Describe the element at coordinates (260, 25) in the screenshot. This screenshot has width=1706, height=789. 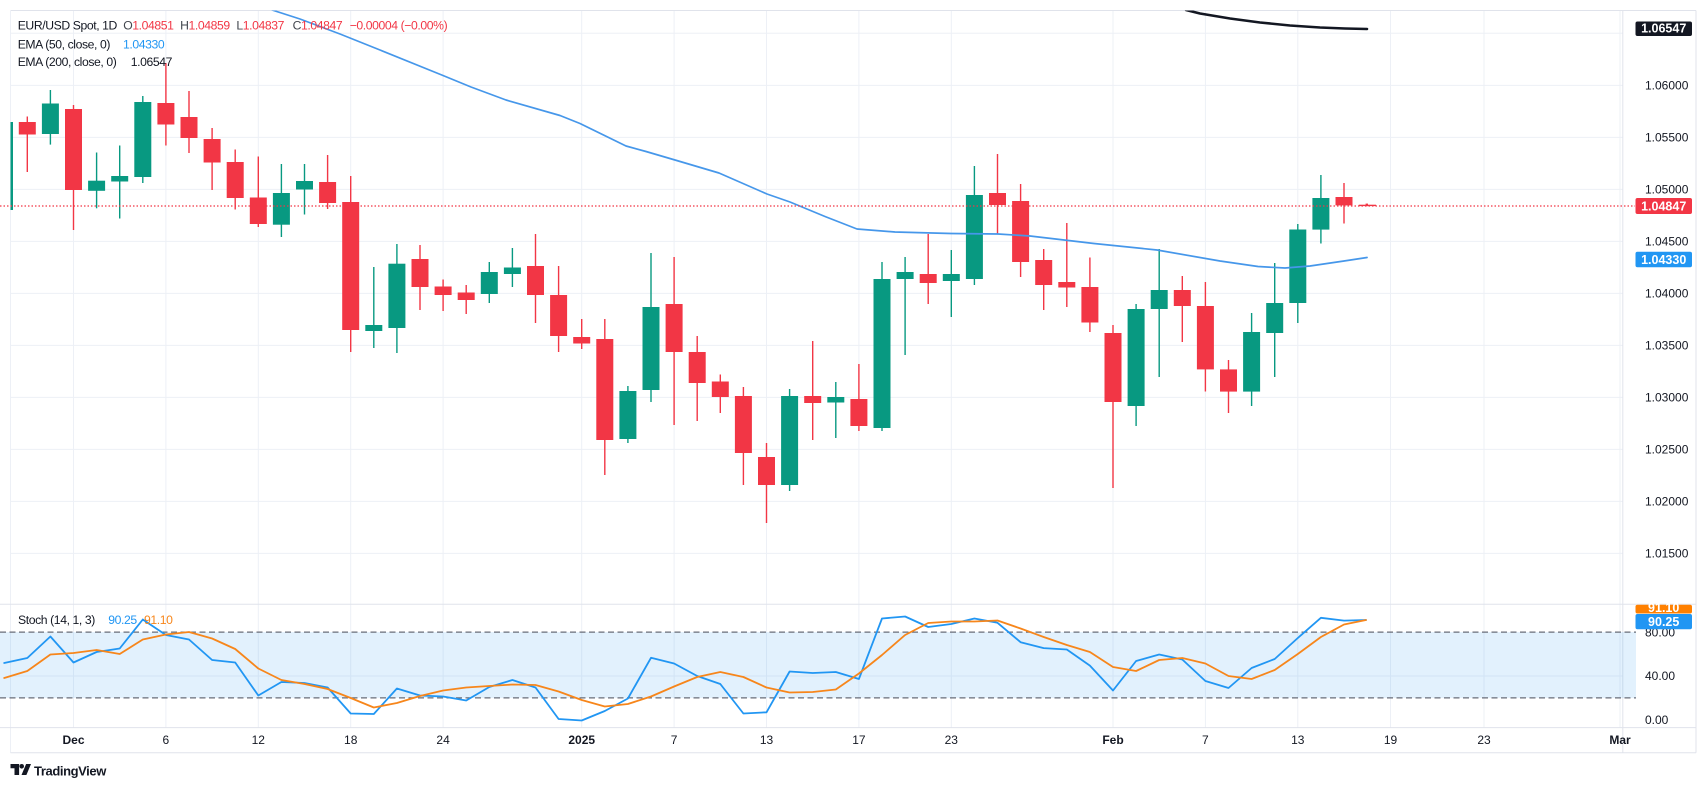
I see `svg-text: L1.04837` at that location.